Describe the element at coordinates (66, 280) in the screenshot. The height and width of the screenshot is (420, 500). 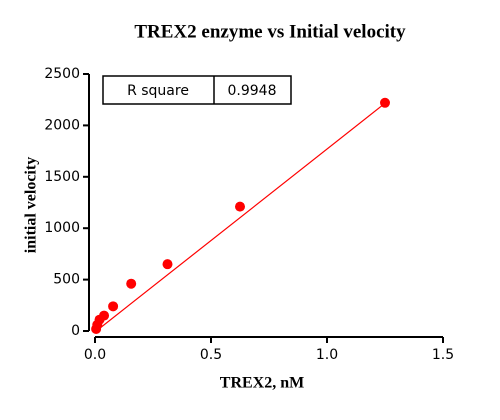
I see `y-tick-label: 500` at that location.